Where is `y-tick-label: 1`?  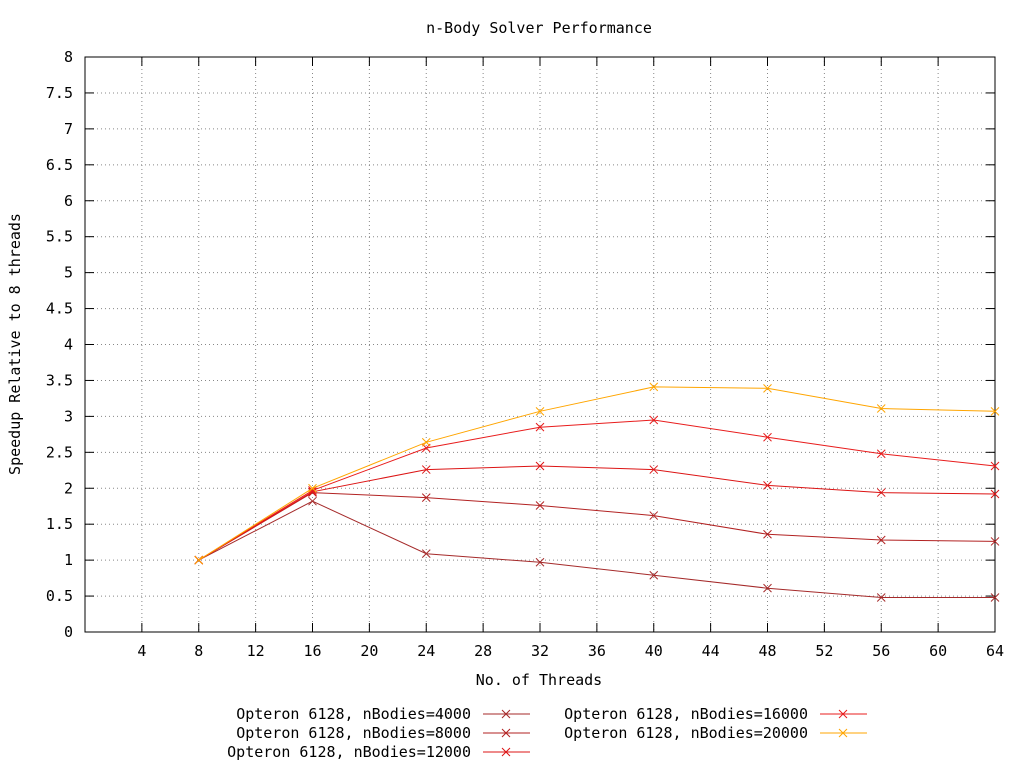 y-tick-label: 1 is located at coordinates (68, 560).